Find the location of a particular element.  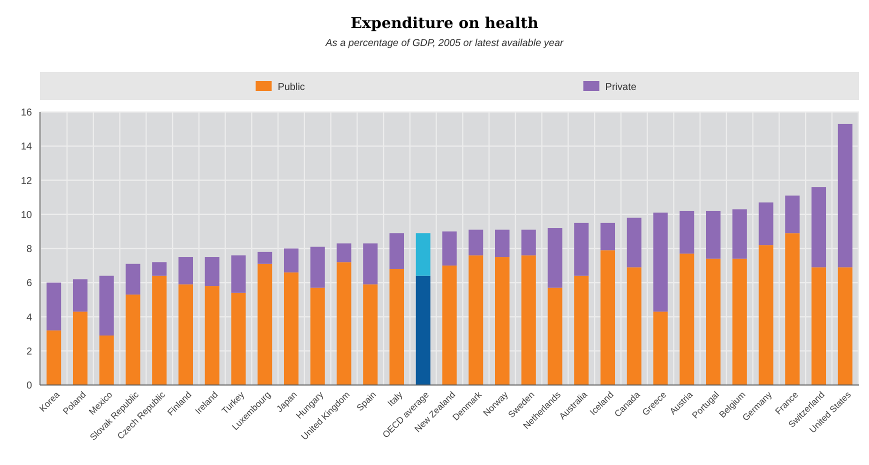

chart-subtitle: As a percentage of GDP, 2005 or latest available year is located at coordinates (444, 43).